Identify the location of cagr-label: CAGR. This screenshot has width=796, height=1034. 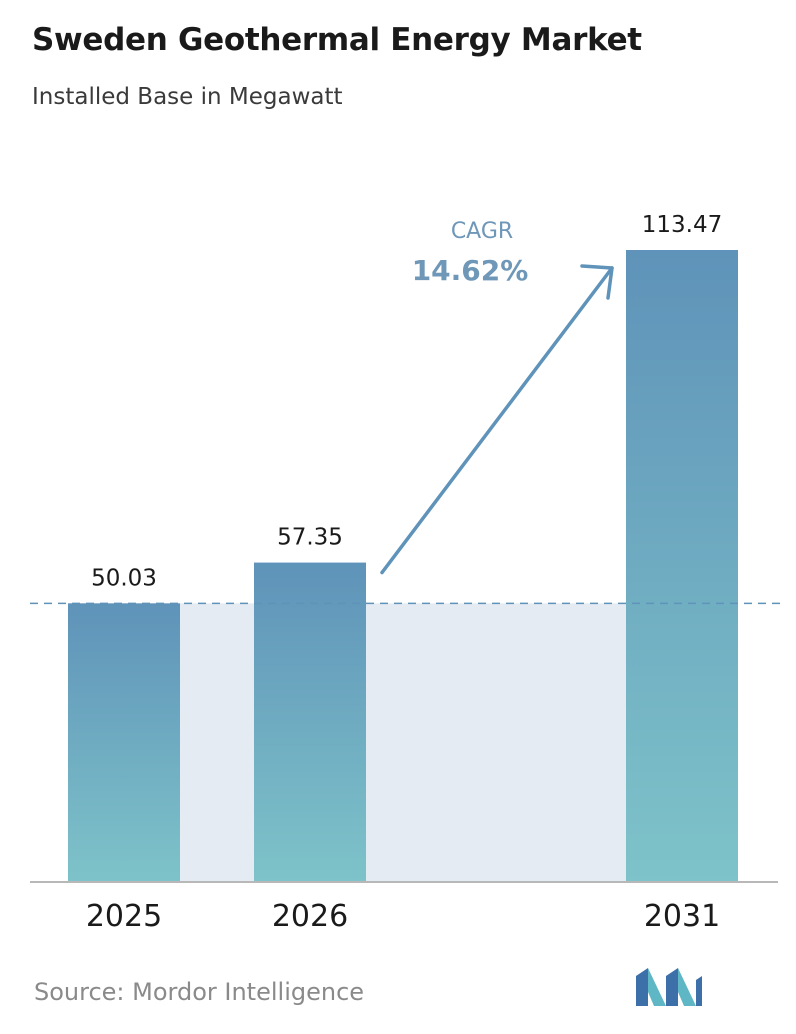
(482, 231).